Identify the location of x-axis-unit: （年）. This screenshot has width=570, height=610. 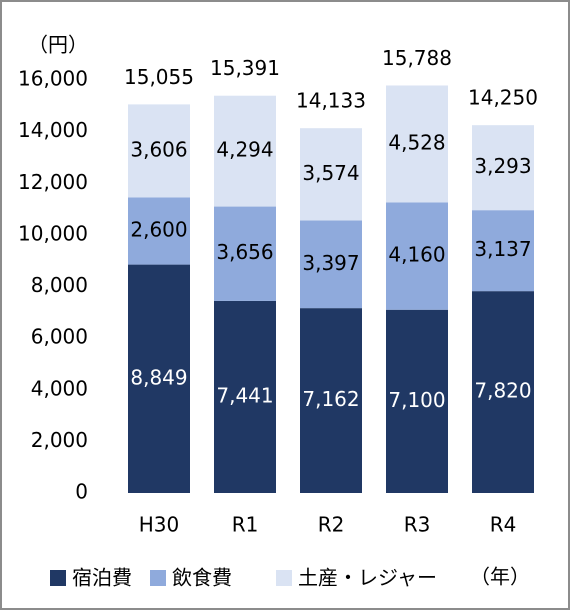
(500, 577).